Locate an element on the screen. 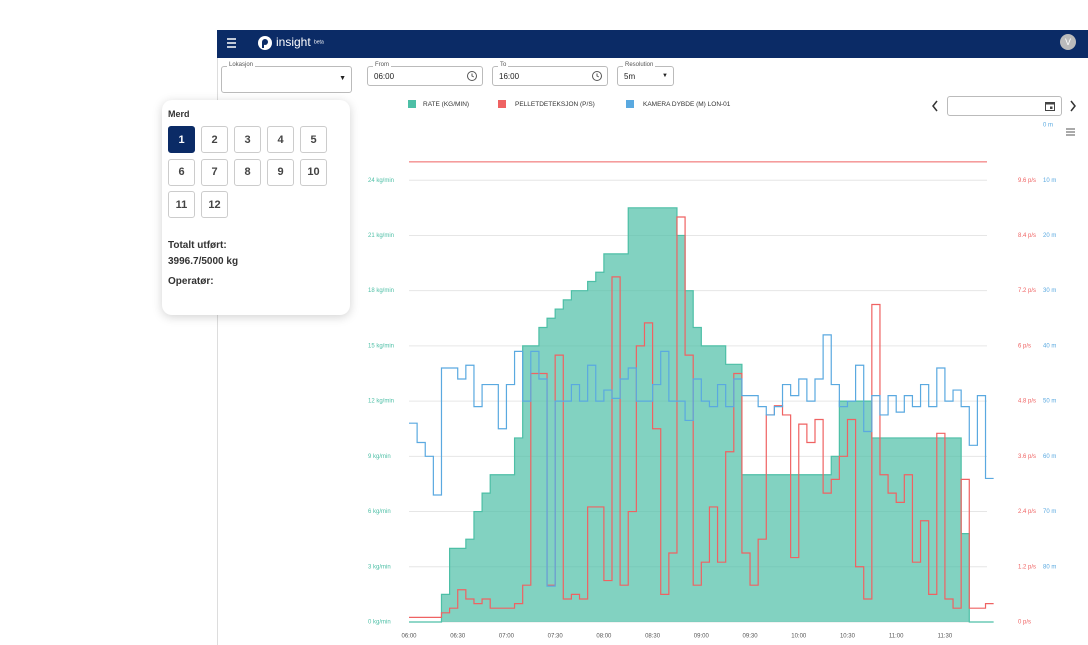  y3-tick-label: 60 m is located at coordinates (1049, 457).